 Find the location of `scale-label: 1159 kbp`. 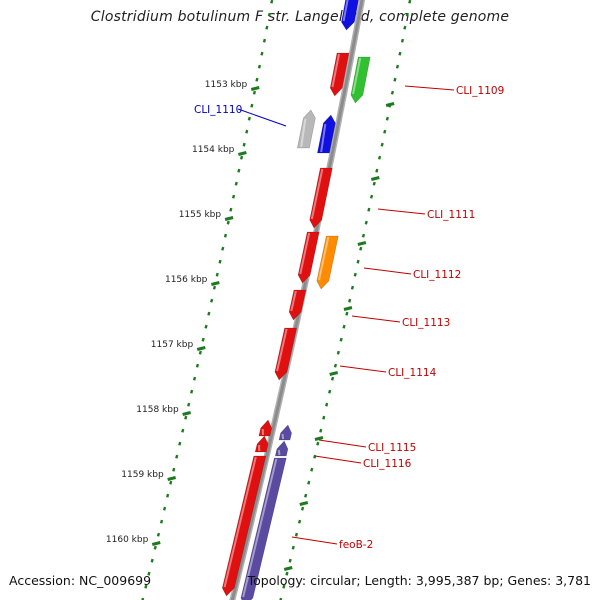

scale-label: 1159 kbp is located at coordinates (142, 475).